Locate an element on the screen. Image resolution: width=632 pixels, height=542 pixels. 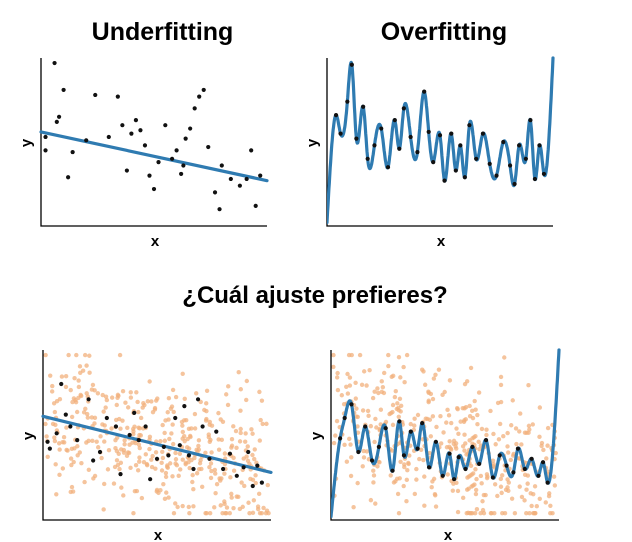
fit-line is located at coordinates (157, 444).